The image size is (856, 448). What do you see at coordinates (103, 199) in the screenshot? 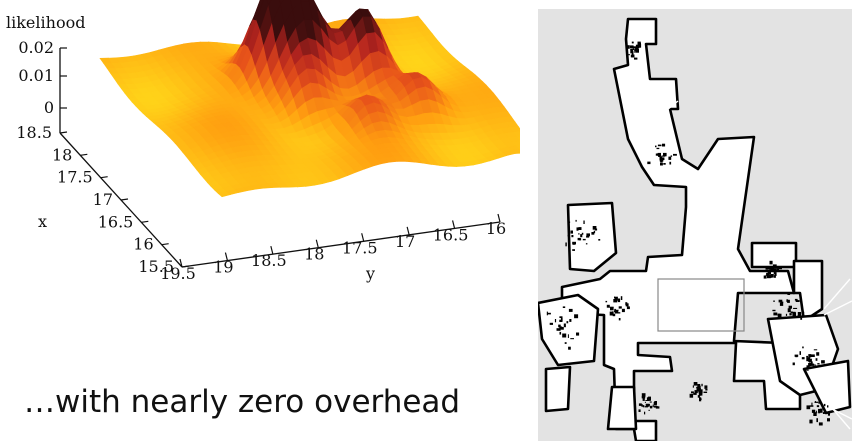
I see `x-ticks: 18.518 17.517 16.5 16 15.5` at bounding box center [103, 199].